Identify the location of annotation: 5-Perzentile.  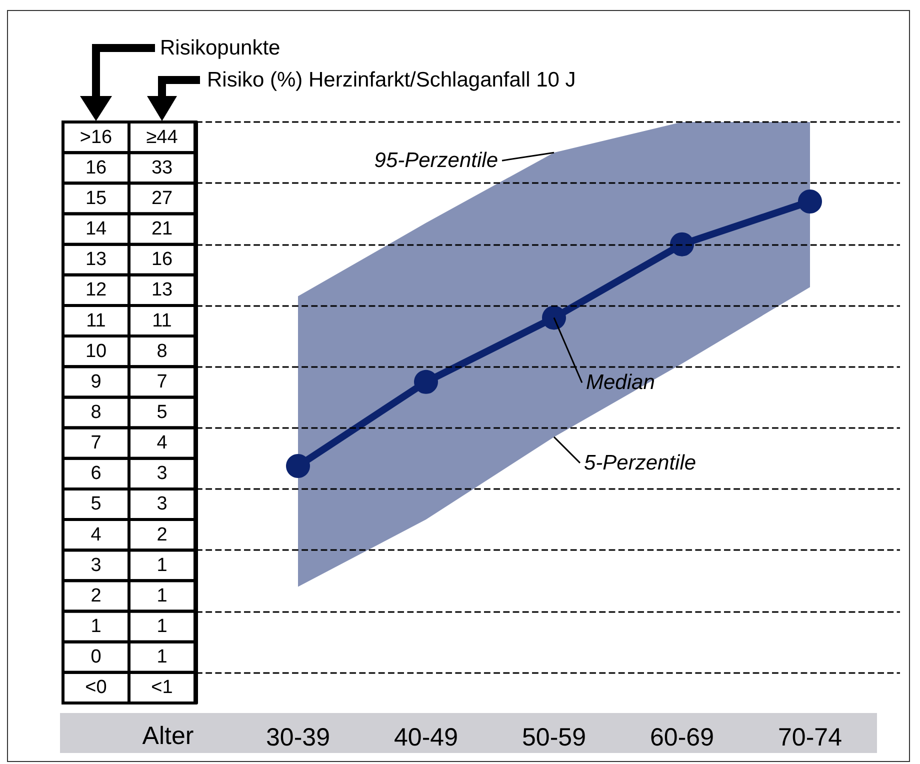
(640, 462).